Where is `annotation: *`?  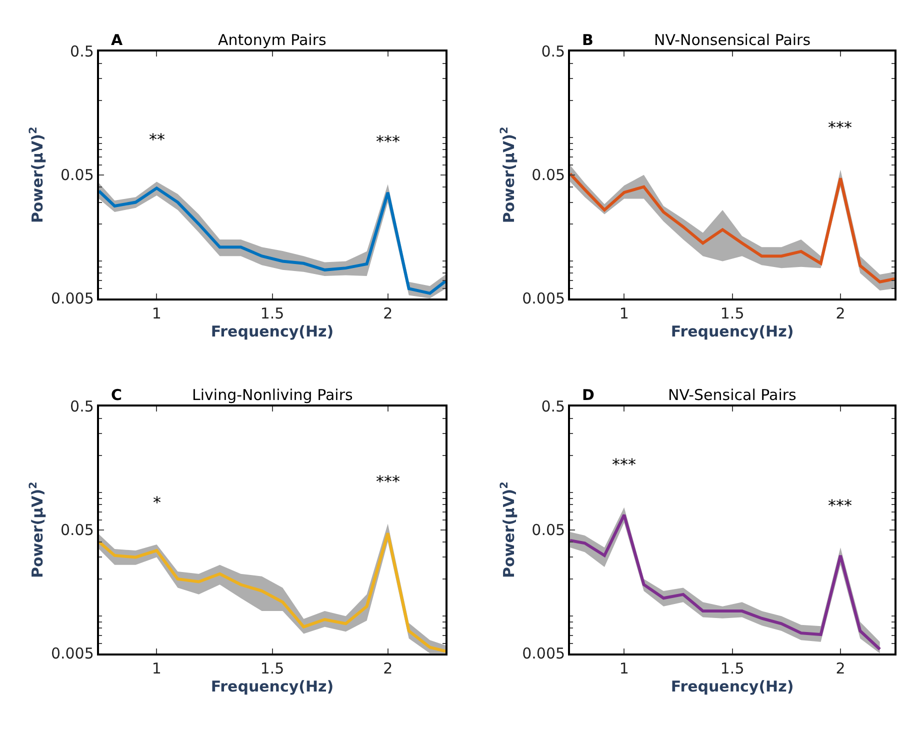 annotation: * is located at coordinates (157, 502).